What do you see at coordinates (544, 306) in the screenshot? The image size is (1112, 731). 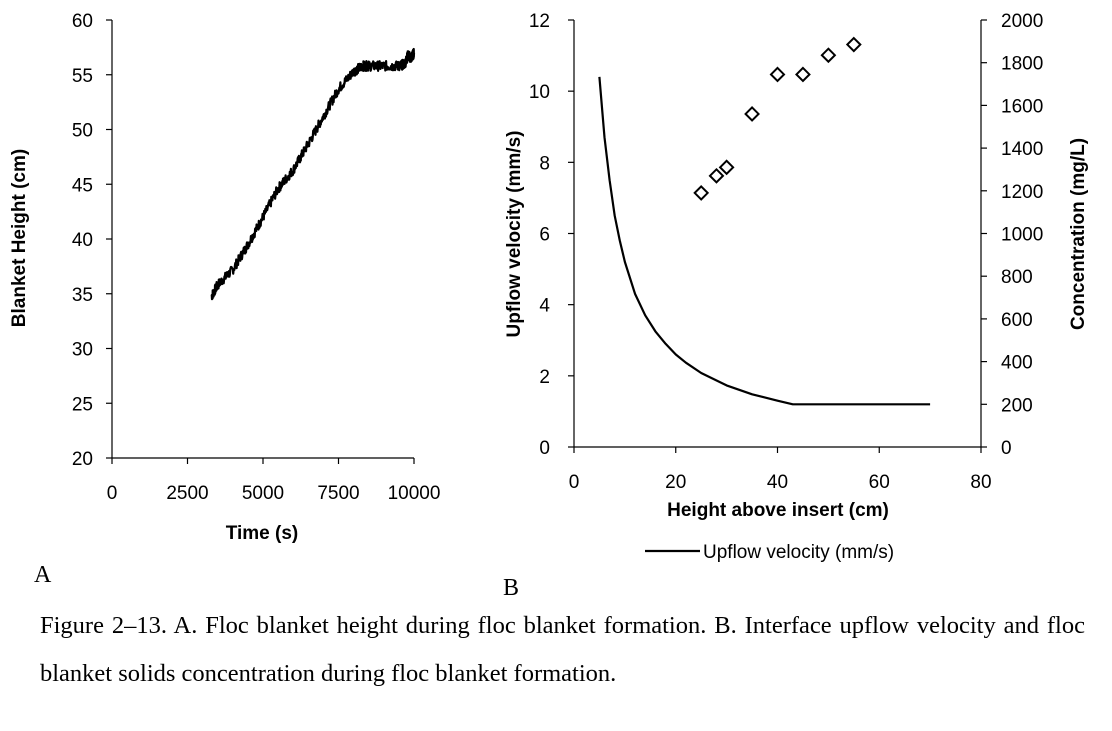 I see `y-tick-label: 4` at bounding box center [544, 306].